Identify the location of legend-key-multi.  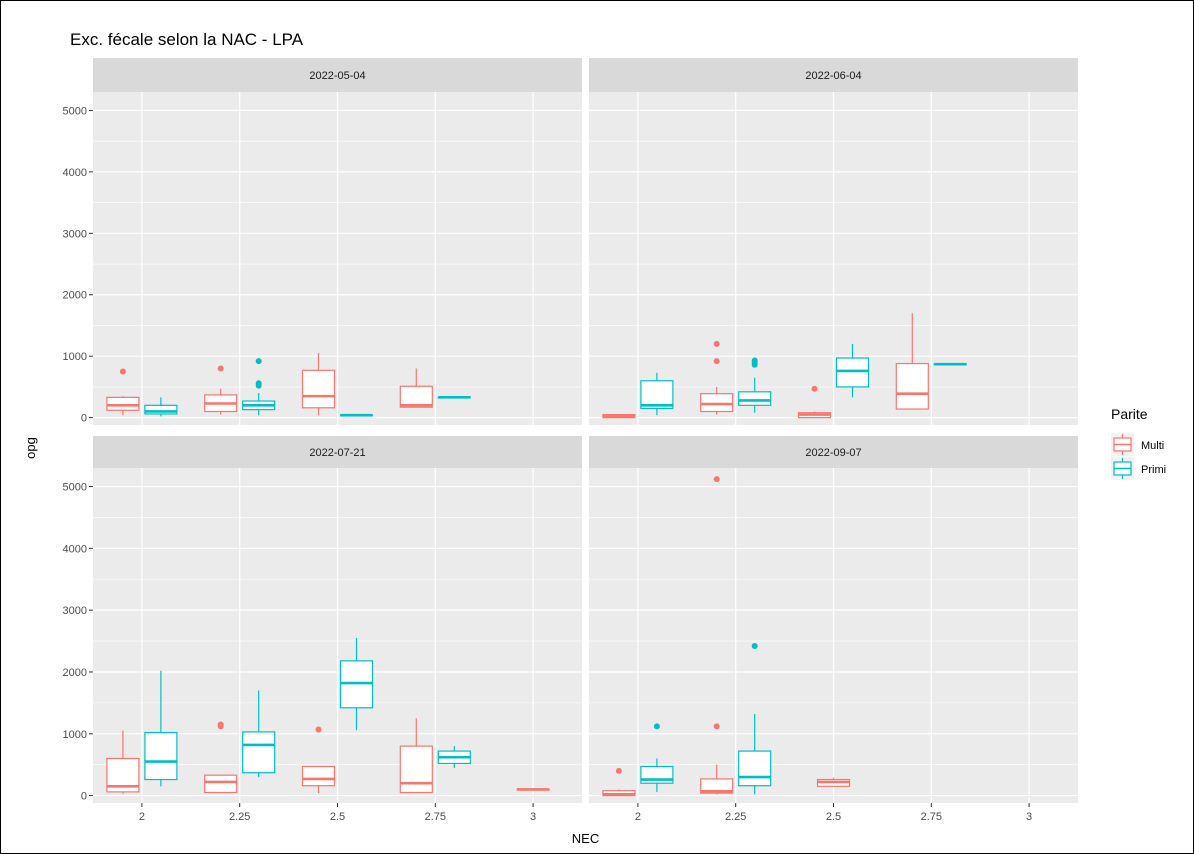
(1122, 444).